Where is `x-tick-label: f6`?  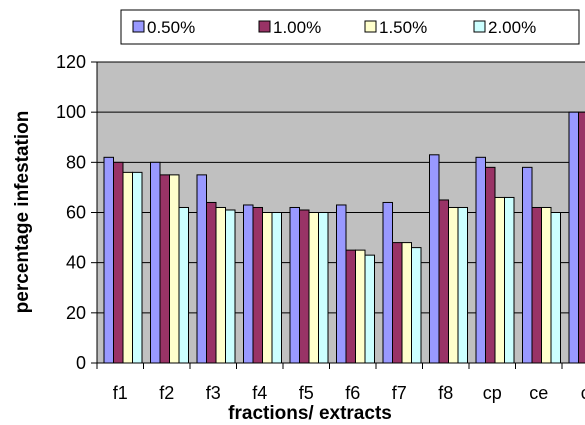
x-tick-label: f6 is located at coordinates (352, 393).